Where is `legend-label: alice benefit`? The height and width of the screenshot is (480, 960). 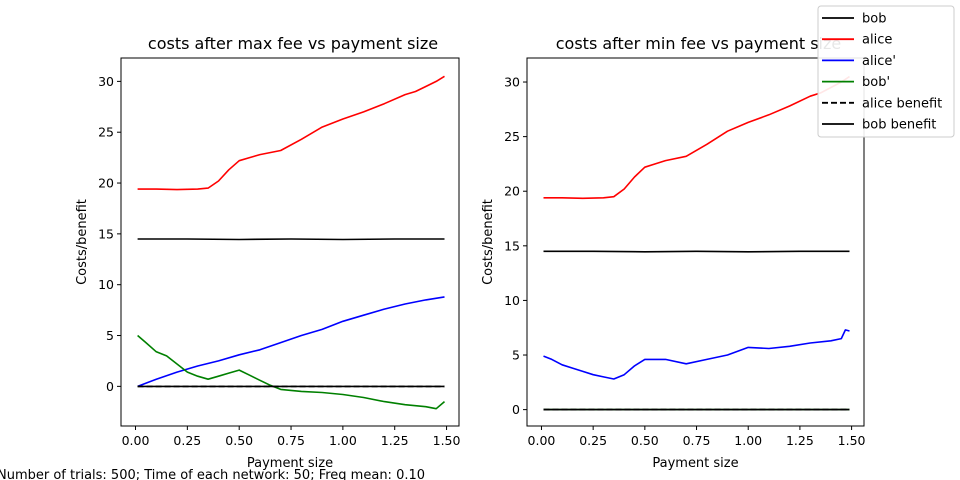
legend-label: alice benefit is located at coordinates (902, 103).